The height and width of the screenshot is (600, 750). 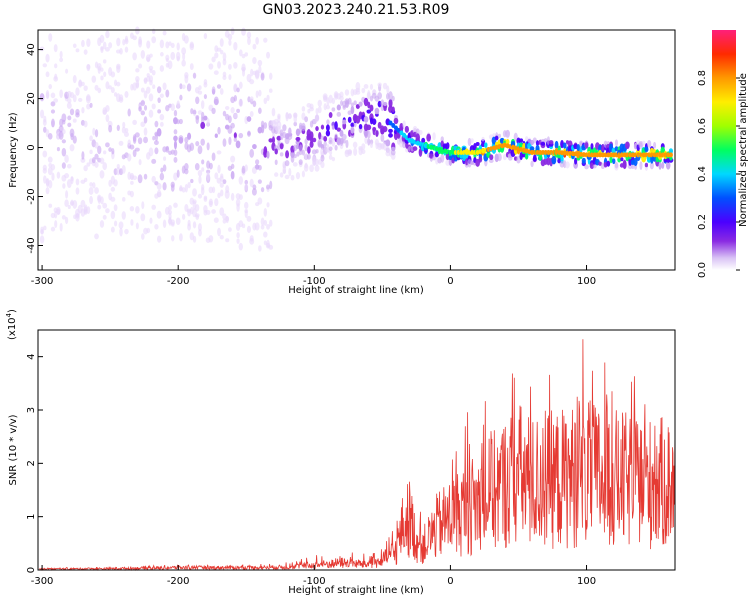 What do you see at coordinates (314, 581) in the screenshot?
I see `snr-x-tick-label: -100` at bounding box center [314, 581].